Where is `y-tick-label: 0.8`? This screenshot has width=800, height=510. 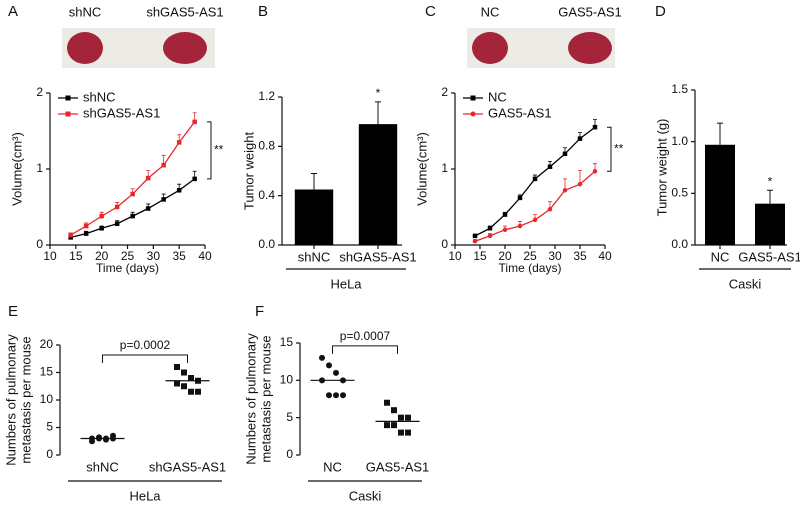
y-tick-label: 0.8 is located at coordinates (266, 146).